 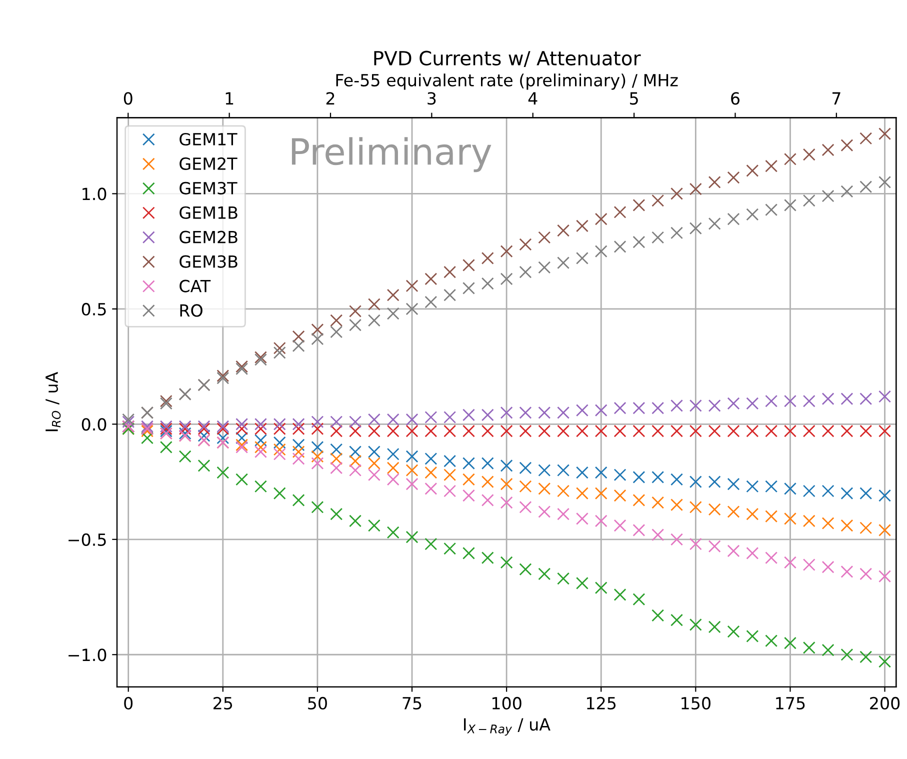 I want to click on legend-label: GEM3T, so click(x=209, y=188).